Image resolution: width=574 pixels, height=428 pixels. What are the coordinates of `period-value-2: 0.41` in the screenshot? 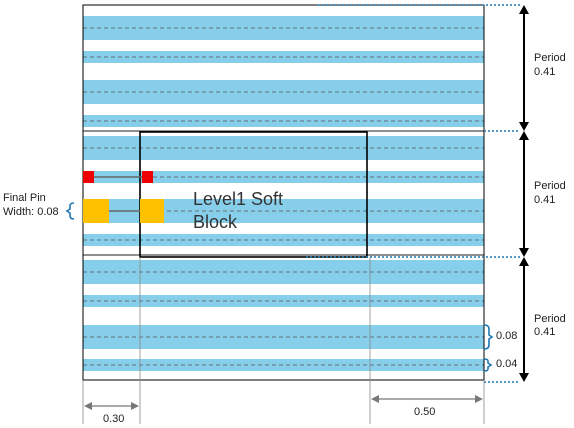 It's located at (545, 200).